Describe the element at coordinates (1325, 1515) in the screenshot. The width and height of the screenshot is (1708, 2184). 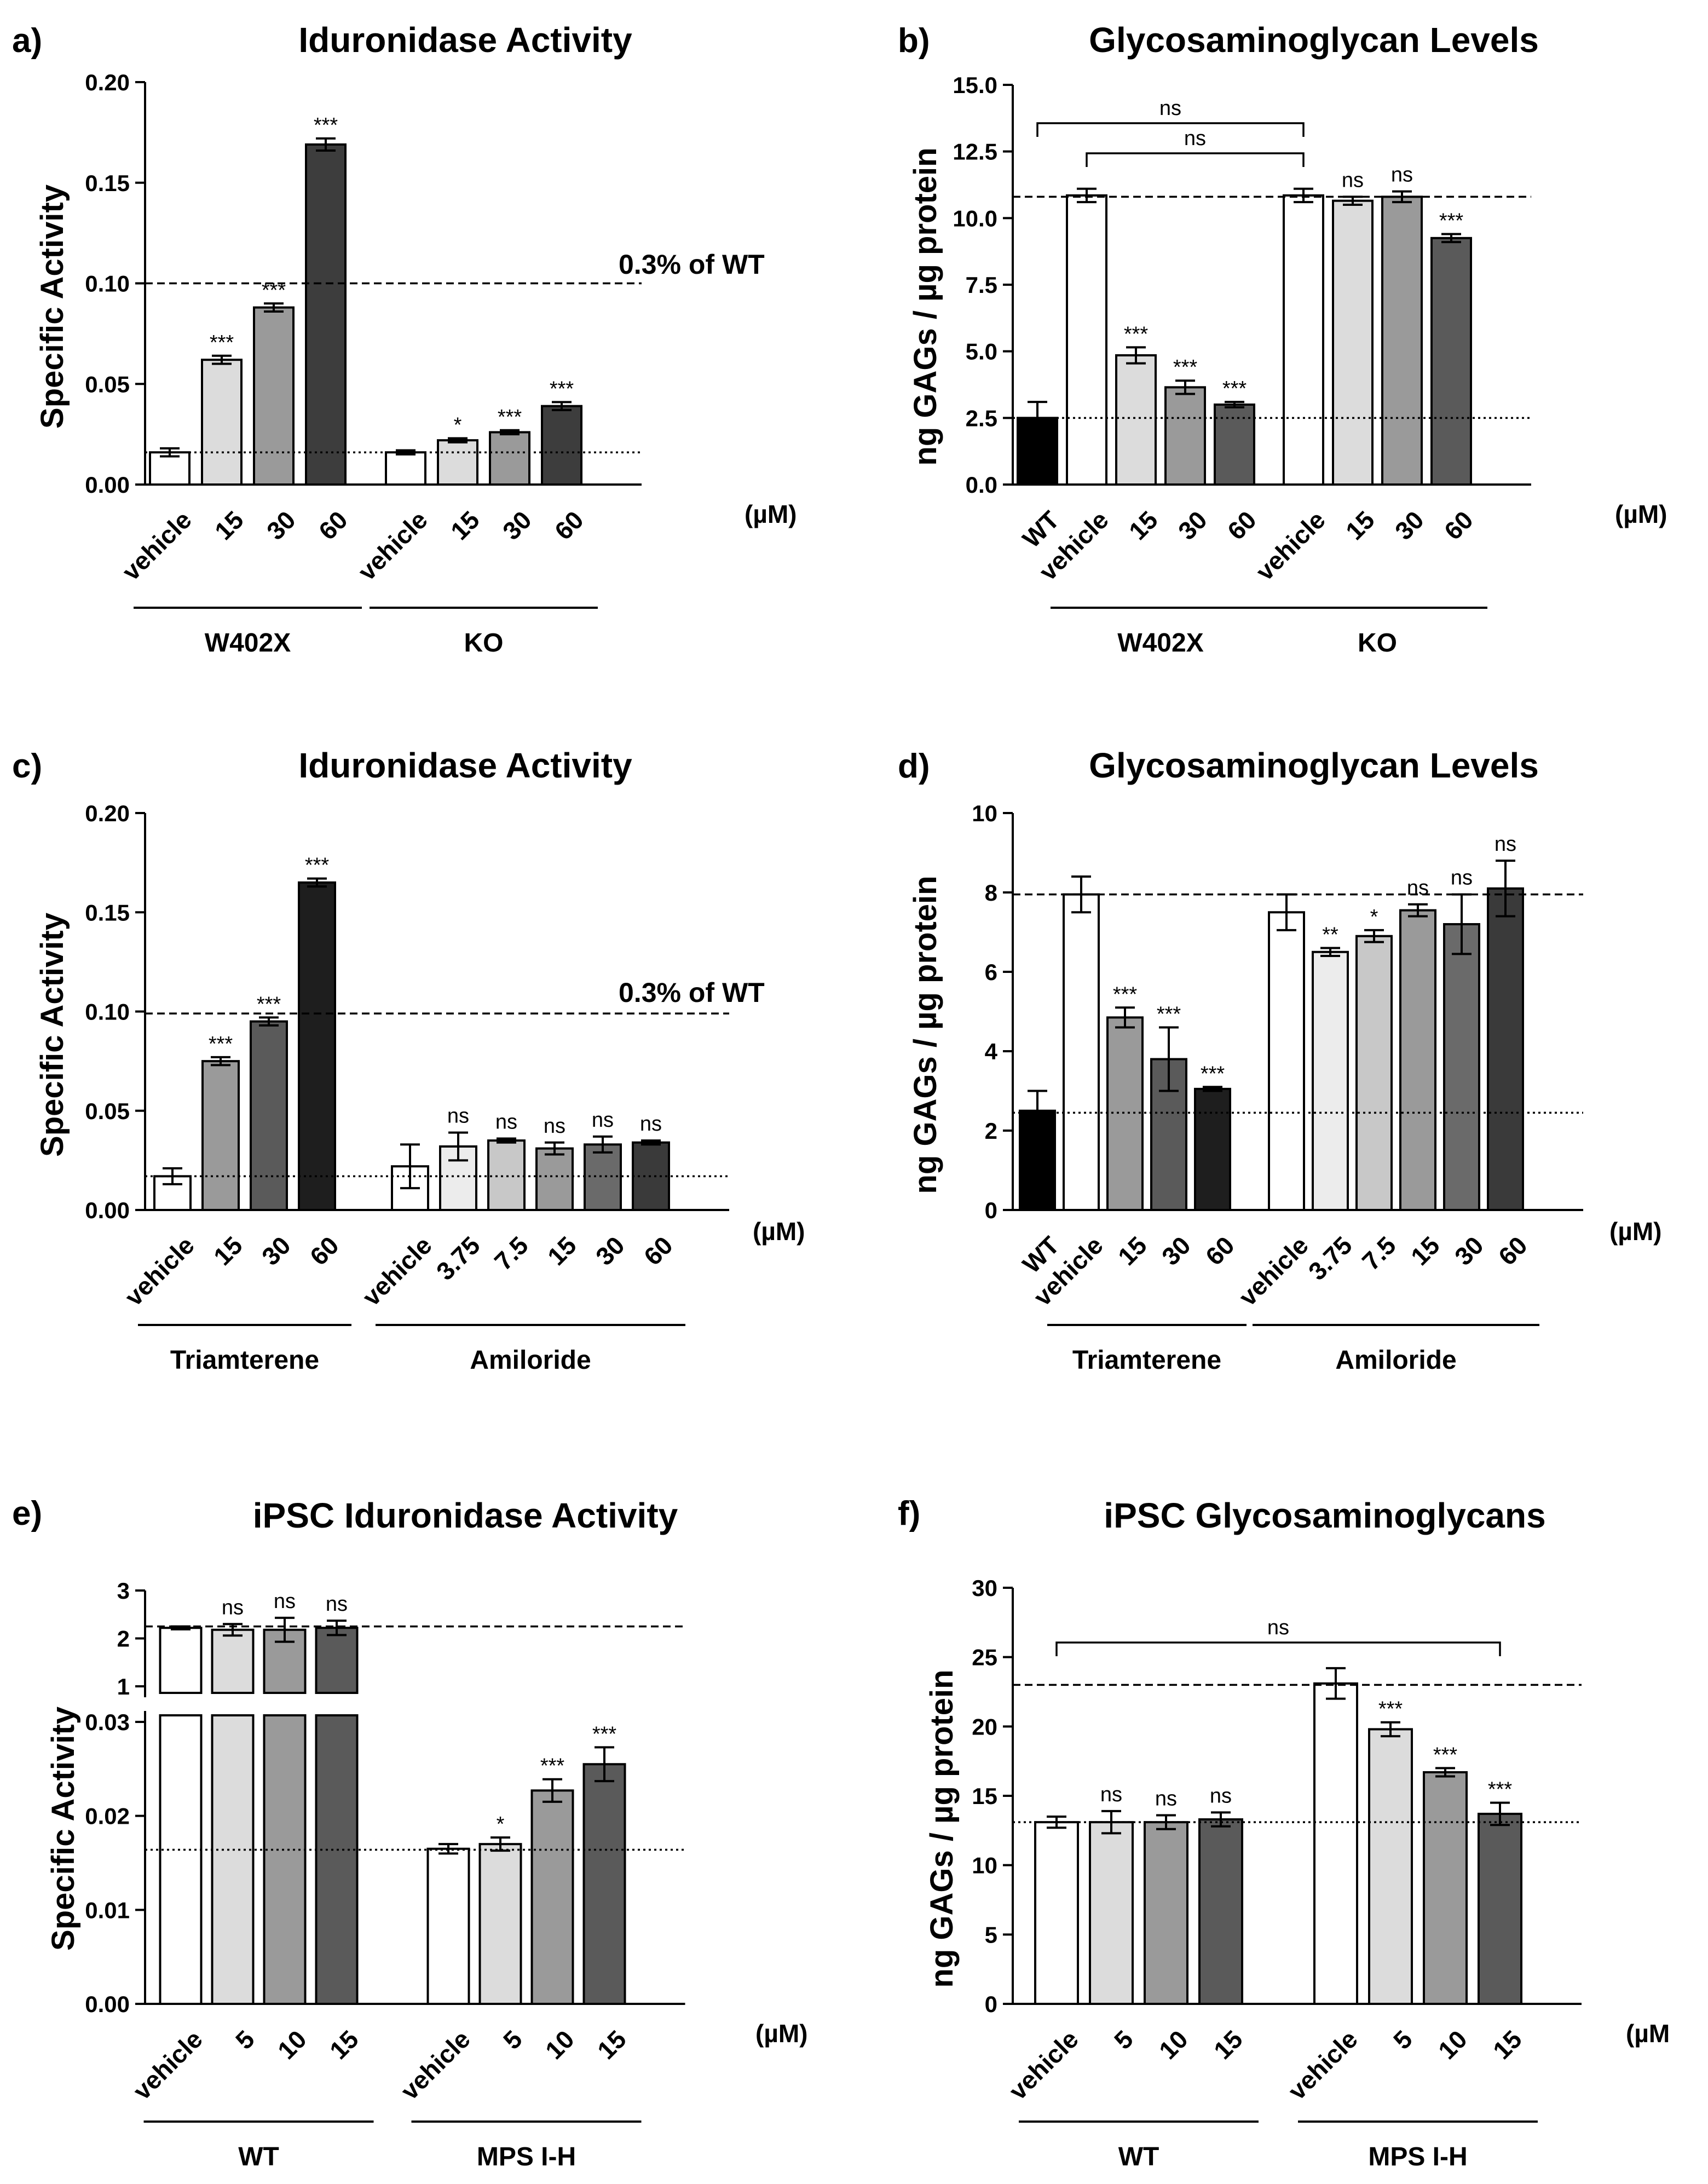
I see `chart-title: iPSC Glycosaminoglycans` at that location.